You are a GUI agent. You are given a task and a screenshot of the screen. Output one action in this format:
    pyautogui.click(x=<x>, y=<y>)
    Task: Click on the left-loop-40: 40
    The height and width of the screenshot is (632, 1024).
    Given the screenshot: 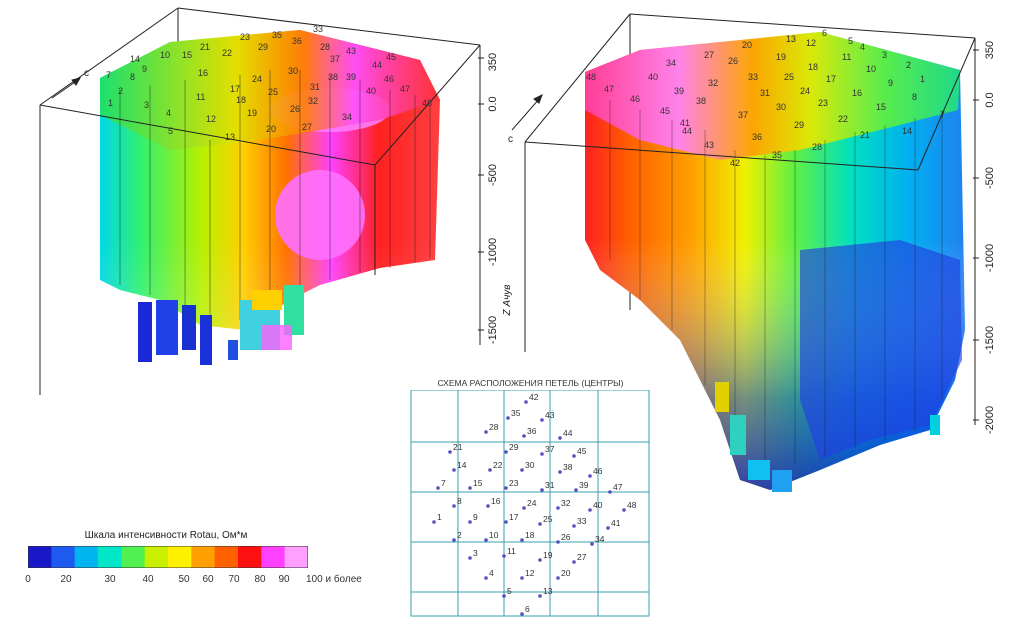 What is the action you would take?
    pyautogui.click(x=371, y=91)
    